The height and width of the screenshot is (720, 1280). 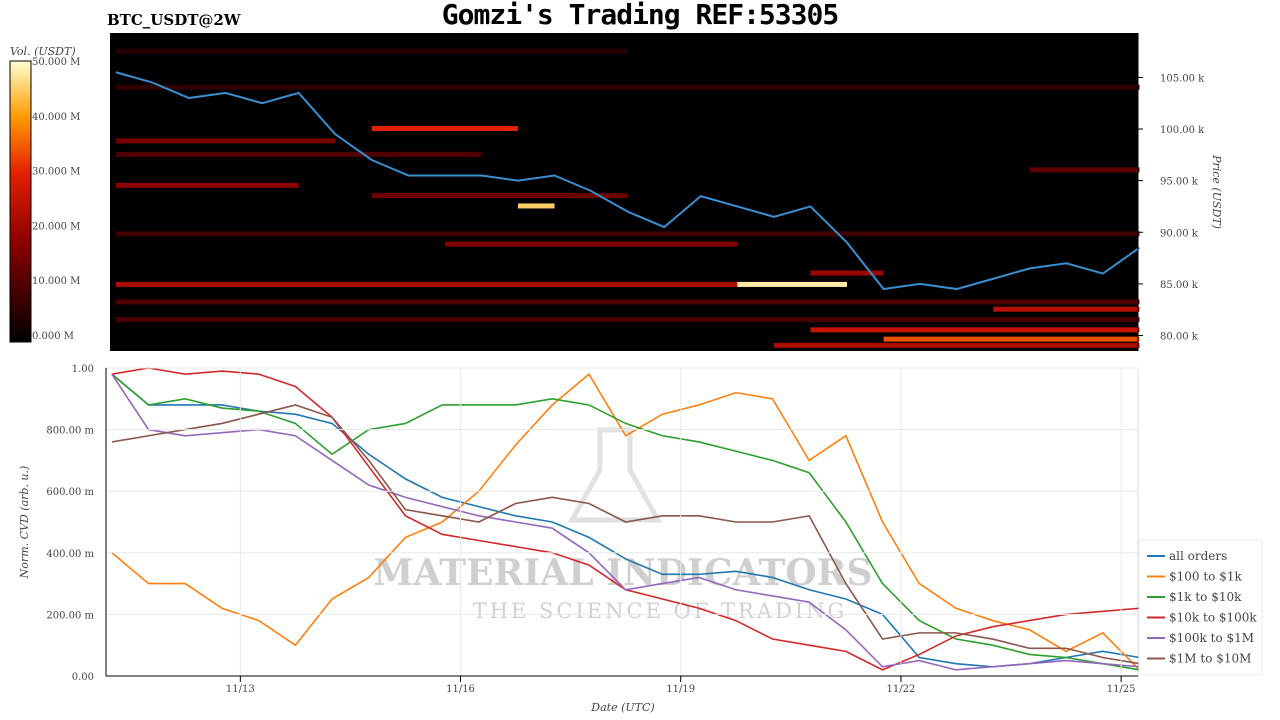 What do you see at coordinates (1198, 556) in the screenshot?
I see `legend-item: all orders` at bounding box center [1198, 556].